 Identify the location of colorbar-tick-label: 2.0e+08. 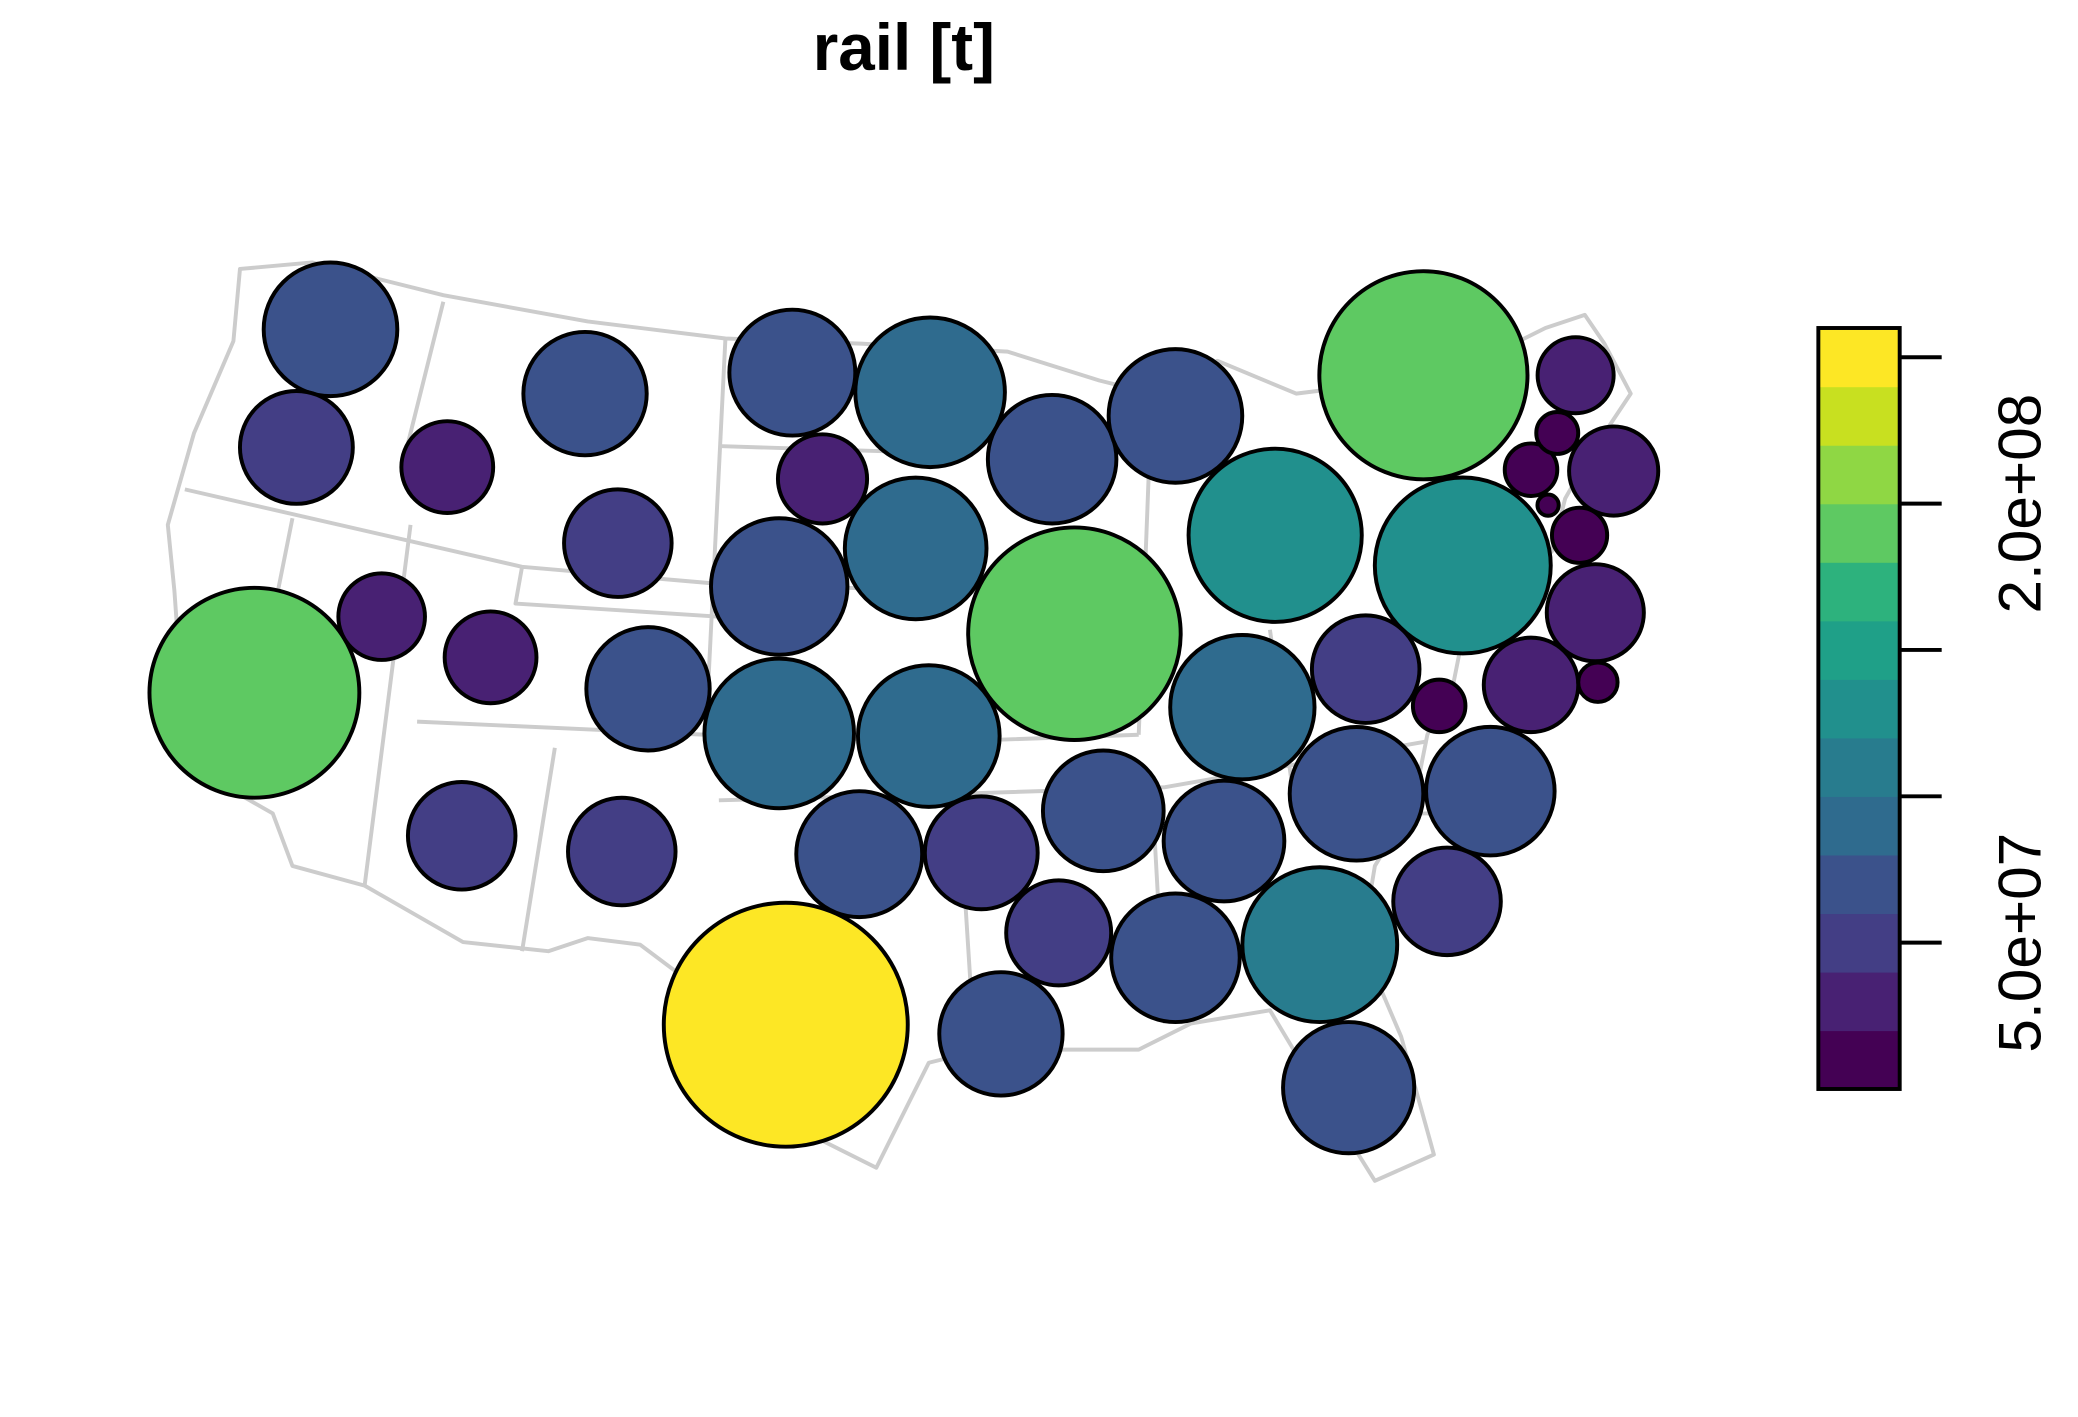
(2019, 504).